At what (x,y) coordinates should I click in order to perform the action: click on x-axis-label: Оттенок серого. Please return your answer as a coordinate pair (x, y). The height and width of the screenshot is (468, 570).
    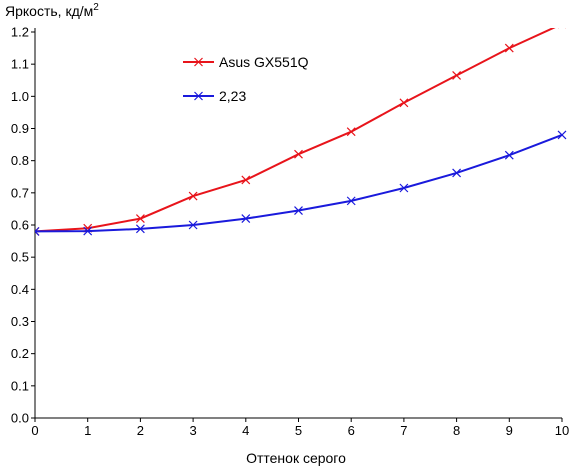
    Looking at the image, I should click on (296, 458).